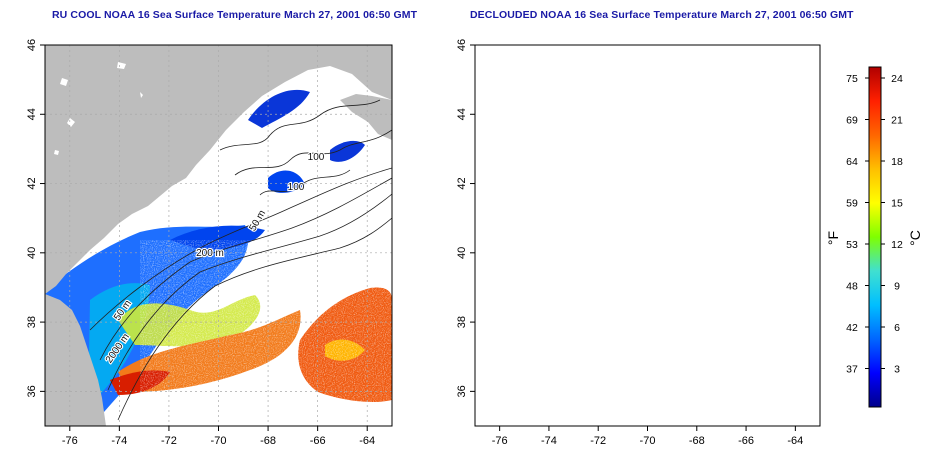 The image size is (950, 475). I want to click on contour-label: 100 m, so click(746, 157).